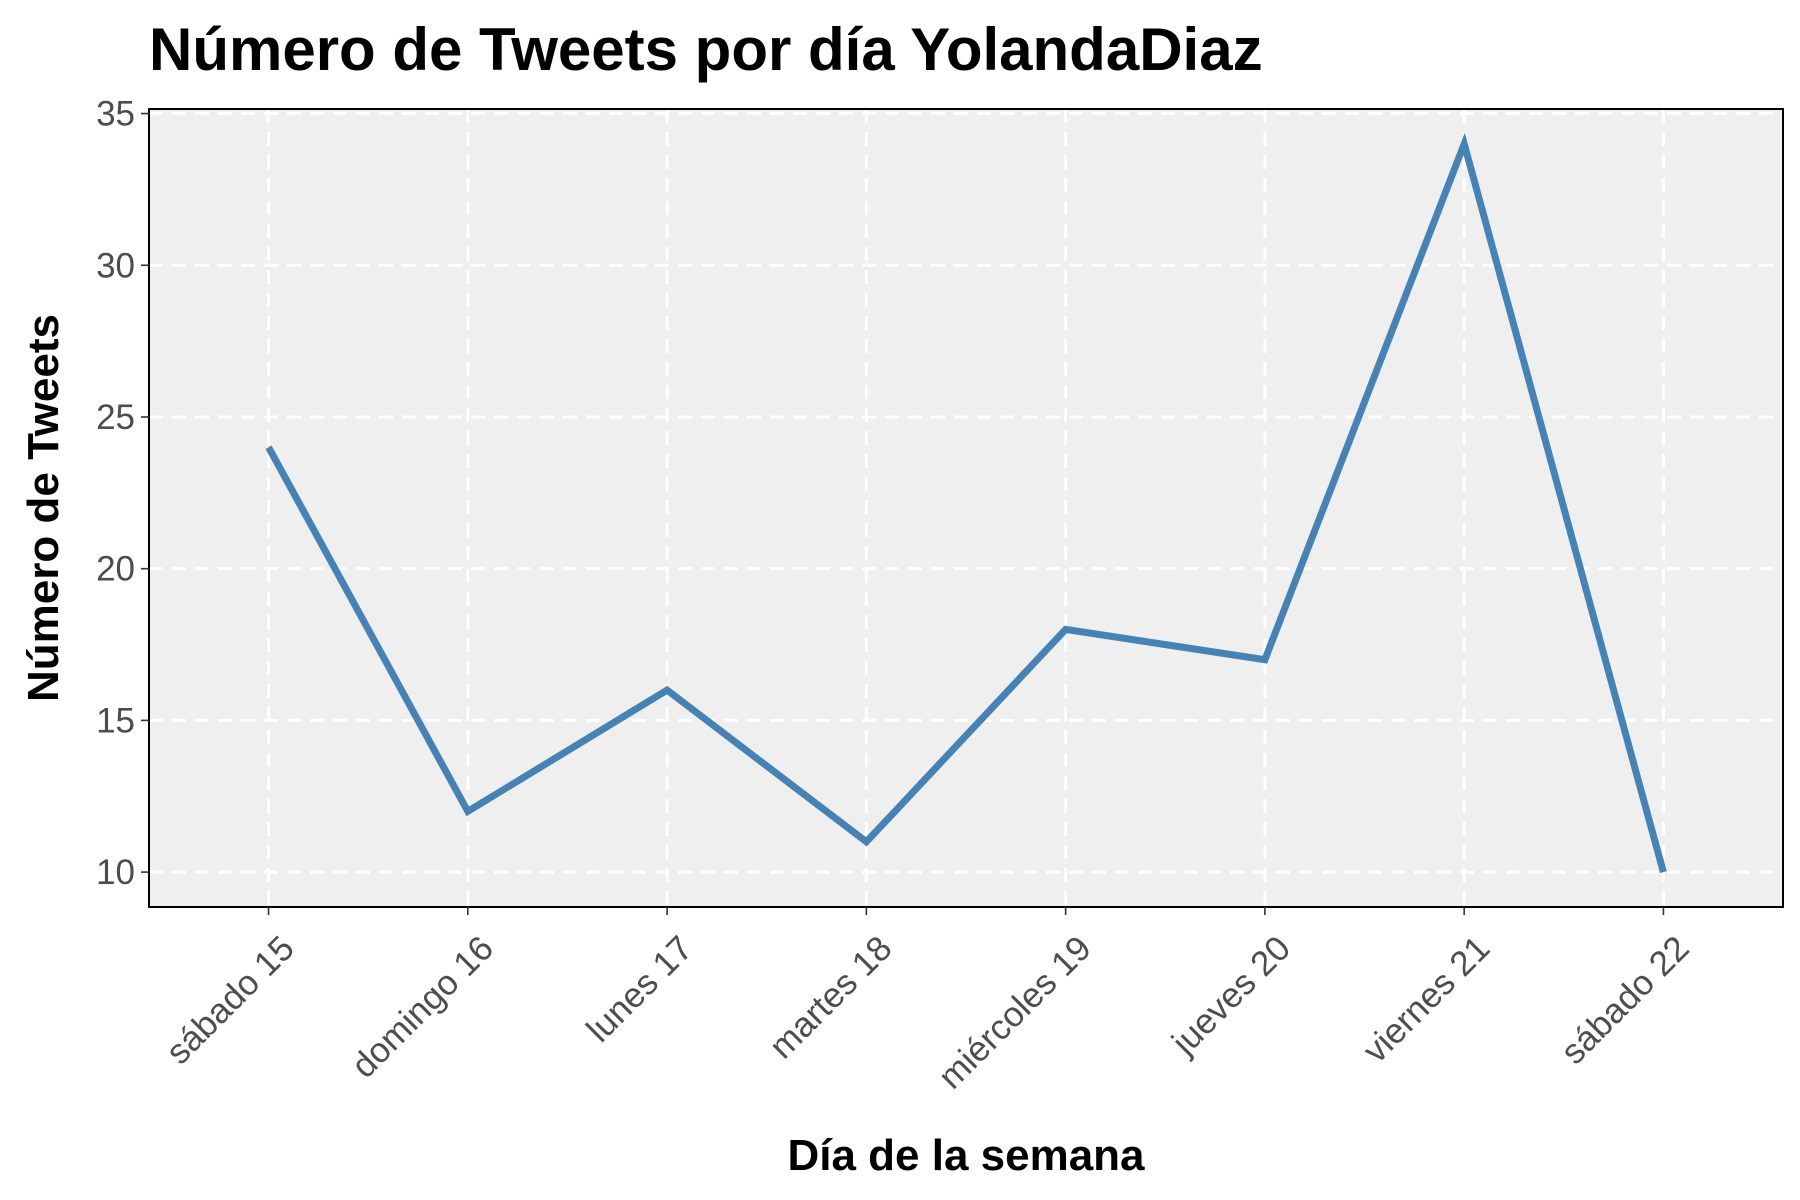 The height and width of the screenshot is (1200, 1800). What do you see at coordinates (1624, 1000) in the screenshot?
I see `x-tick-label: sábado 22` at bounding box center [1624, 1000].